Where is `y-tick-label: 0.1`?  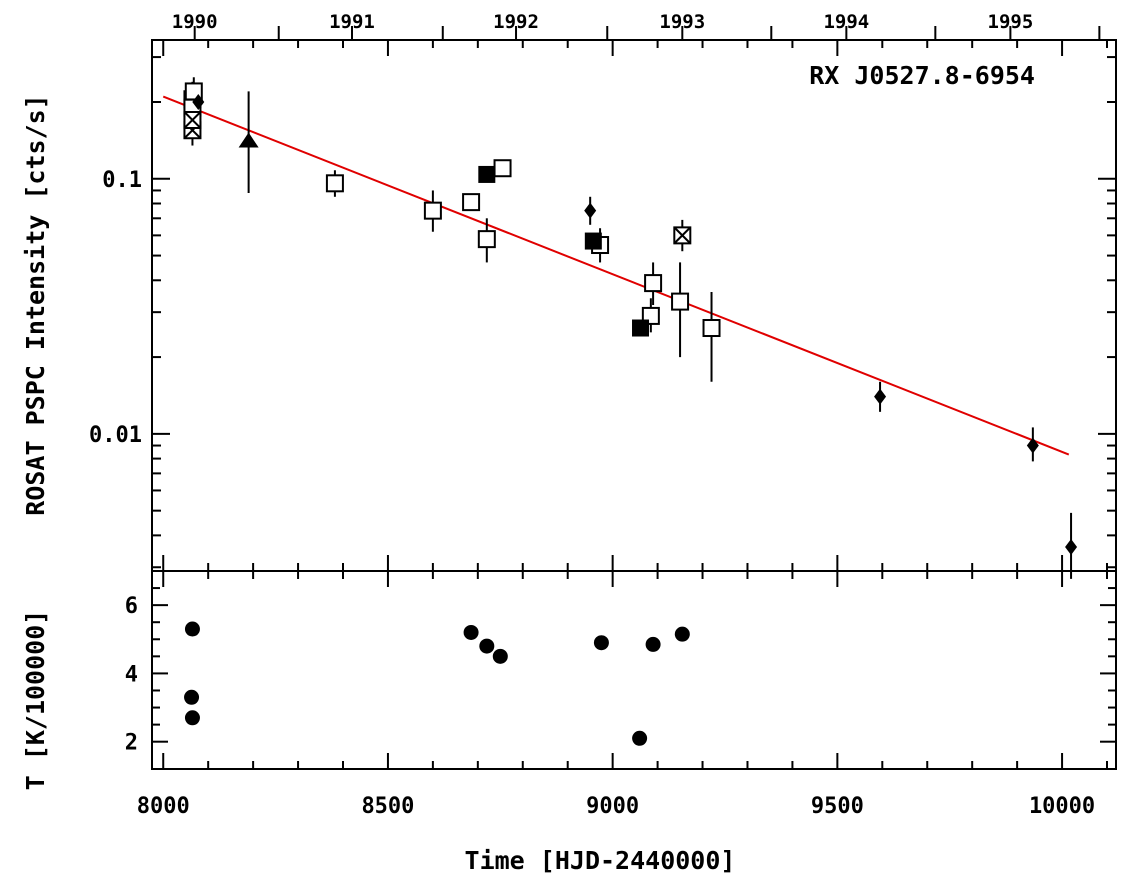 y-tick-label: 0.1 is located at coordinates (122, 180).